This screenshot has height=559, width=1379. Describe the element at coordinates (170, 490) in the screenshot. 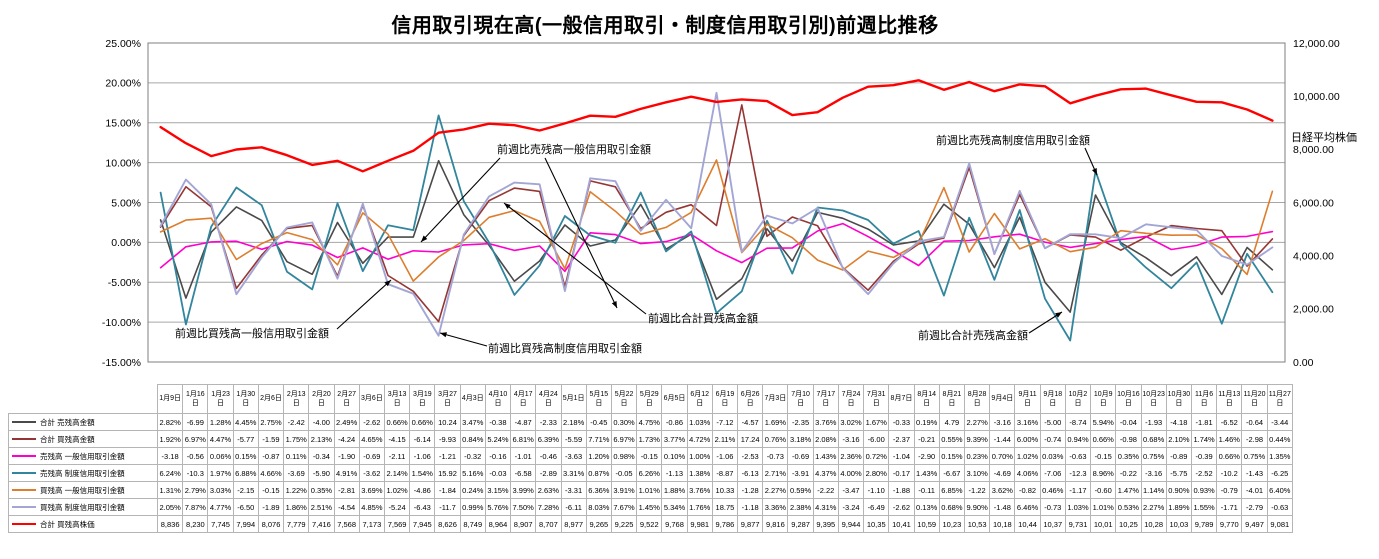

I see `value-cell: 1.31%` at that location.